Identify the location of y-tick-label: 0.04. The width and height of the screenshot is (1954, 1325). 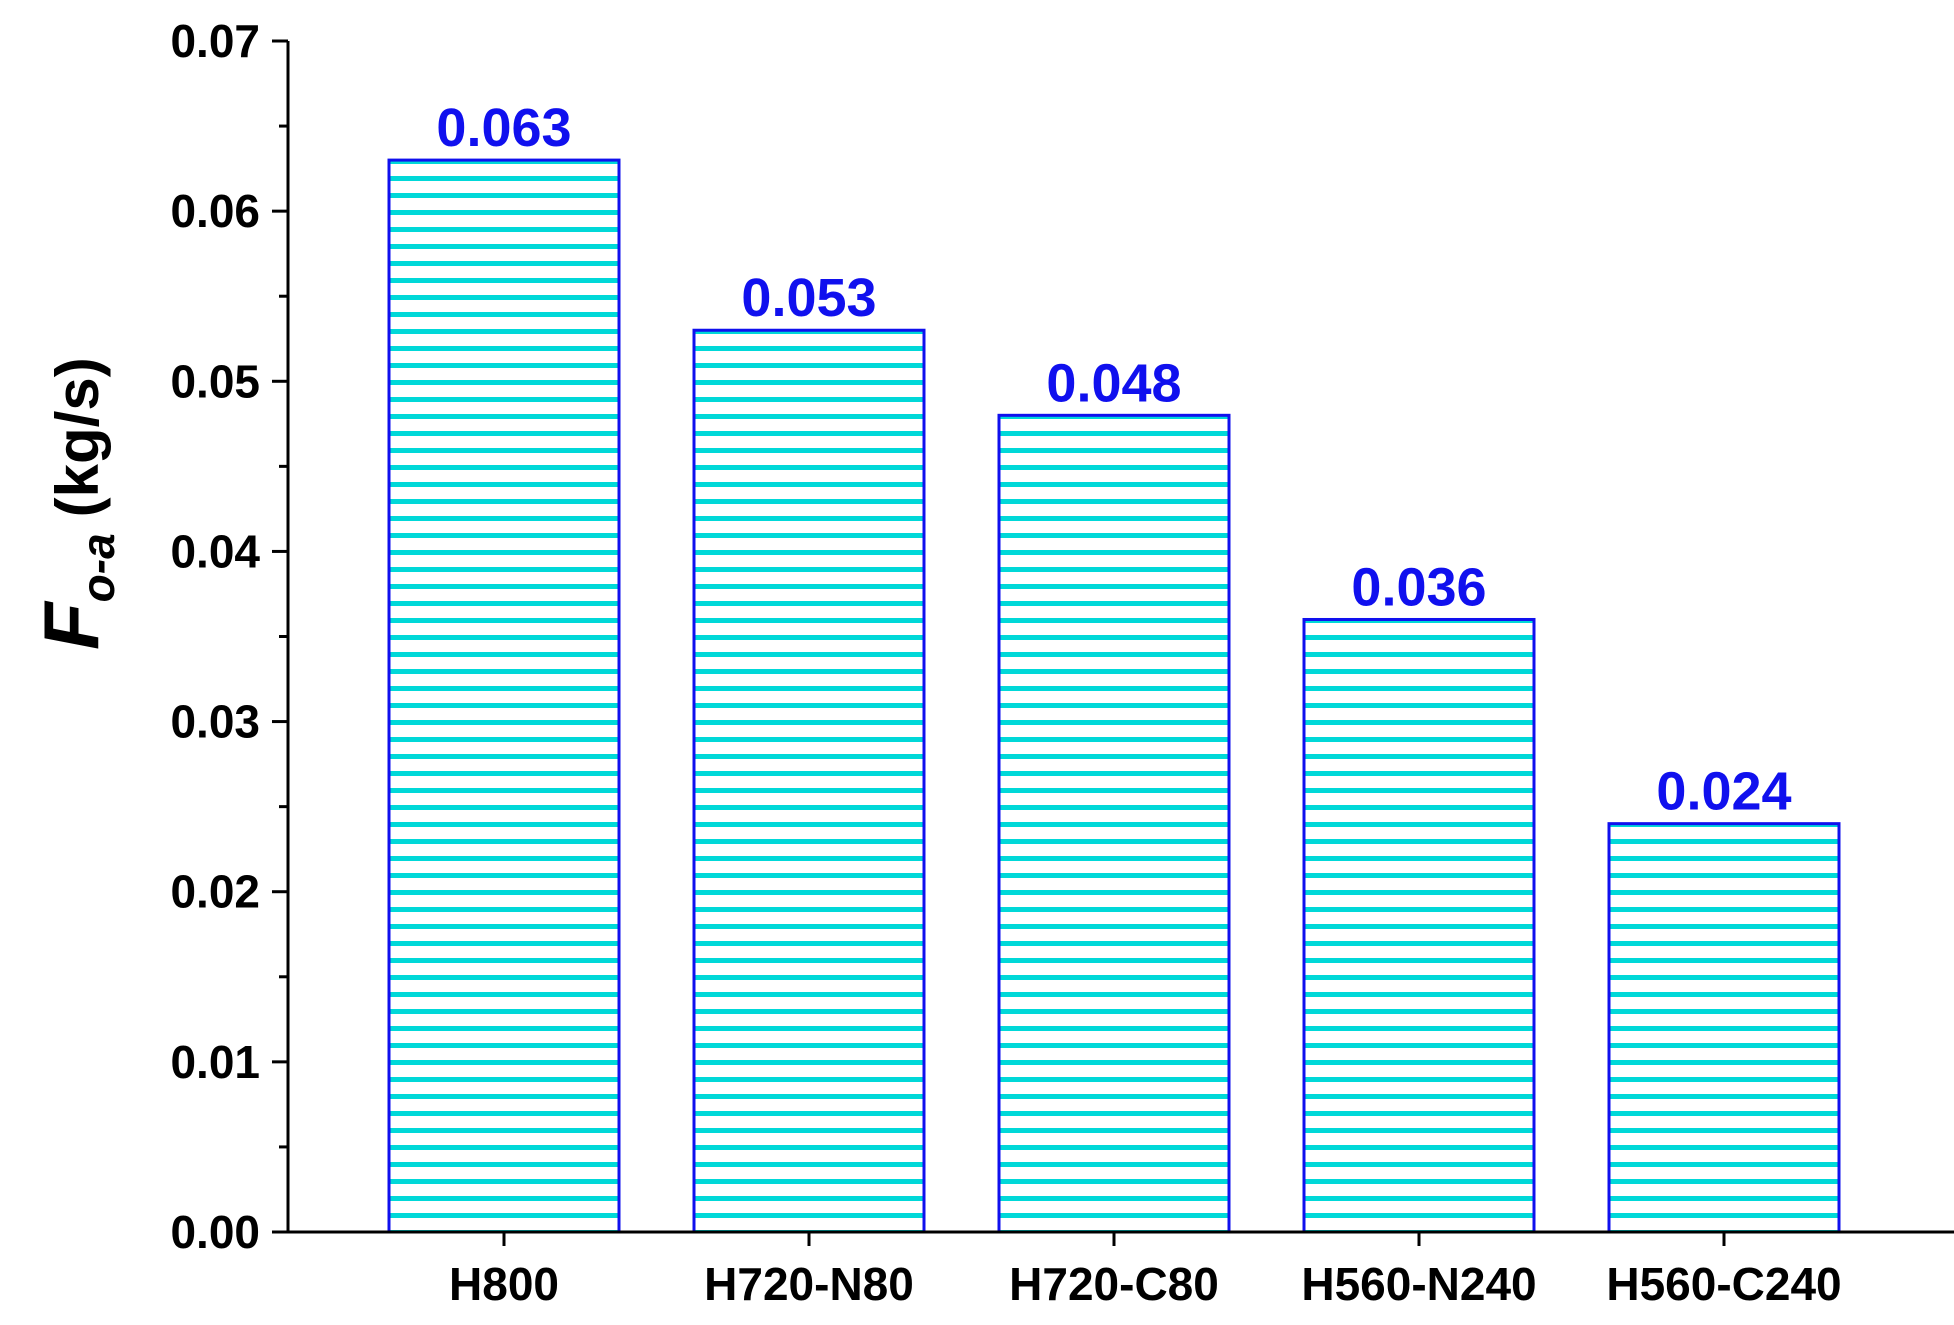
(215, 551).